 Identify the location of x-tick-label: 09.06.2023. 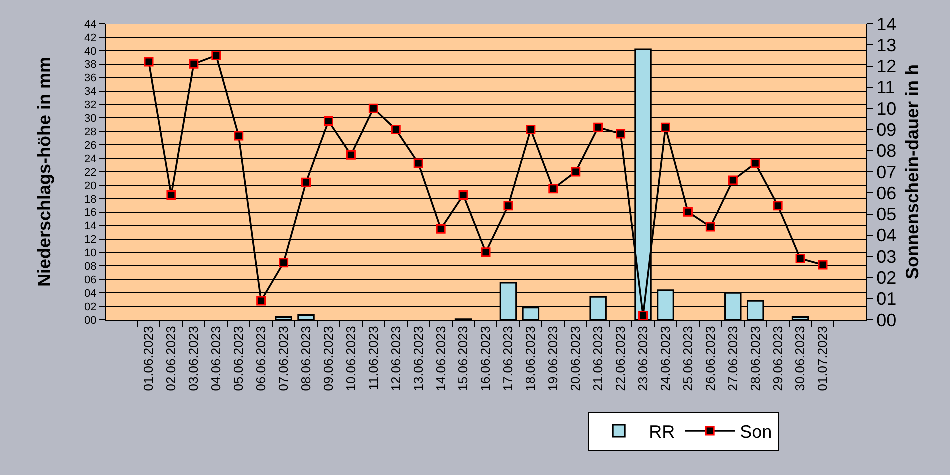
(328, 359).